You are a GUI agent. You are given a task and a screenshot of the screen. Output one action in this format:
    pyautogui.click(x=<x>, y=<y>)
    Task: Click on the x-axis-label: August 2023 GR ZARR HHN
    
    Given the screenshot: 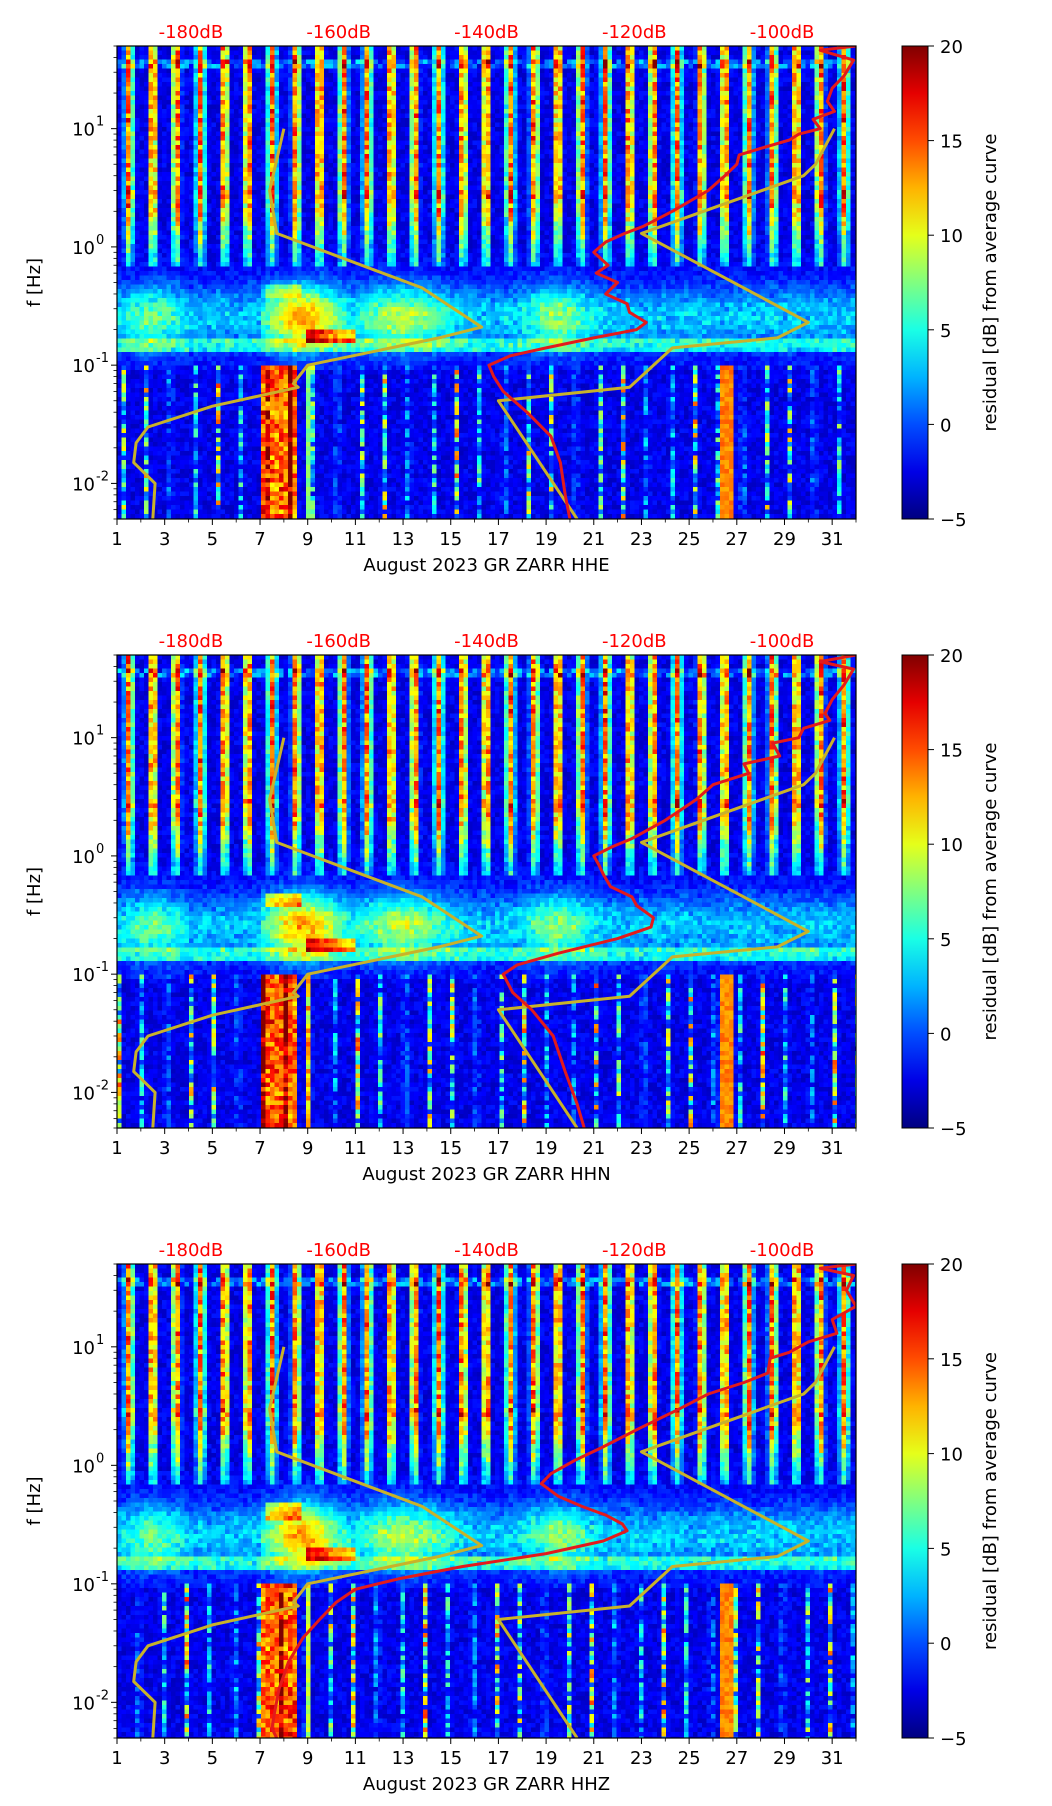 What is the action you would take?
    pyautogui.click(x=486, y=1174)
    